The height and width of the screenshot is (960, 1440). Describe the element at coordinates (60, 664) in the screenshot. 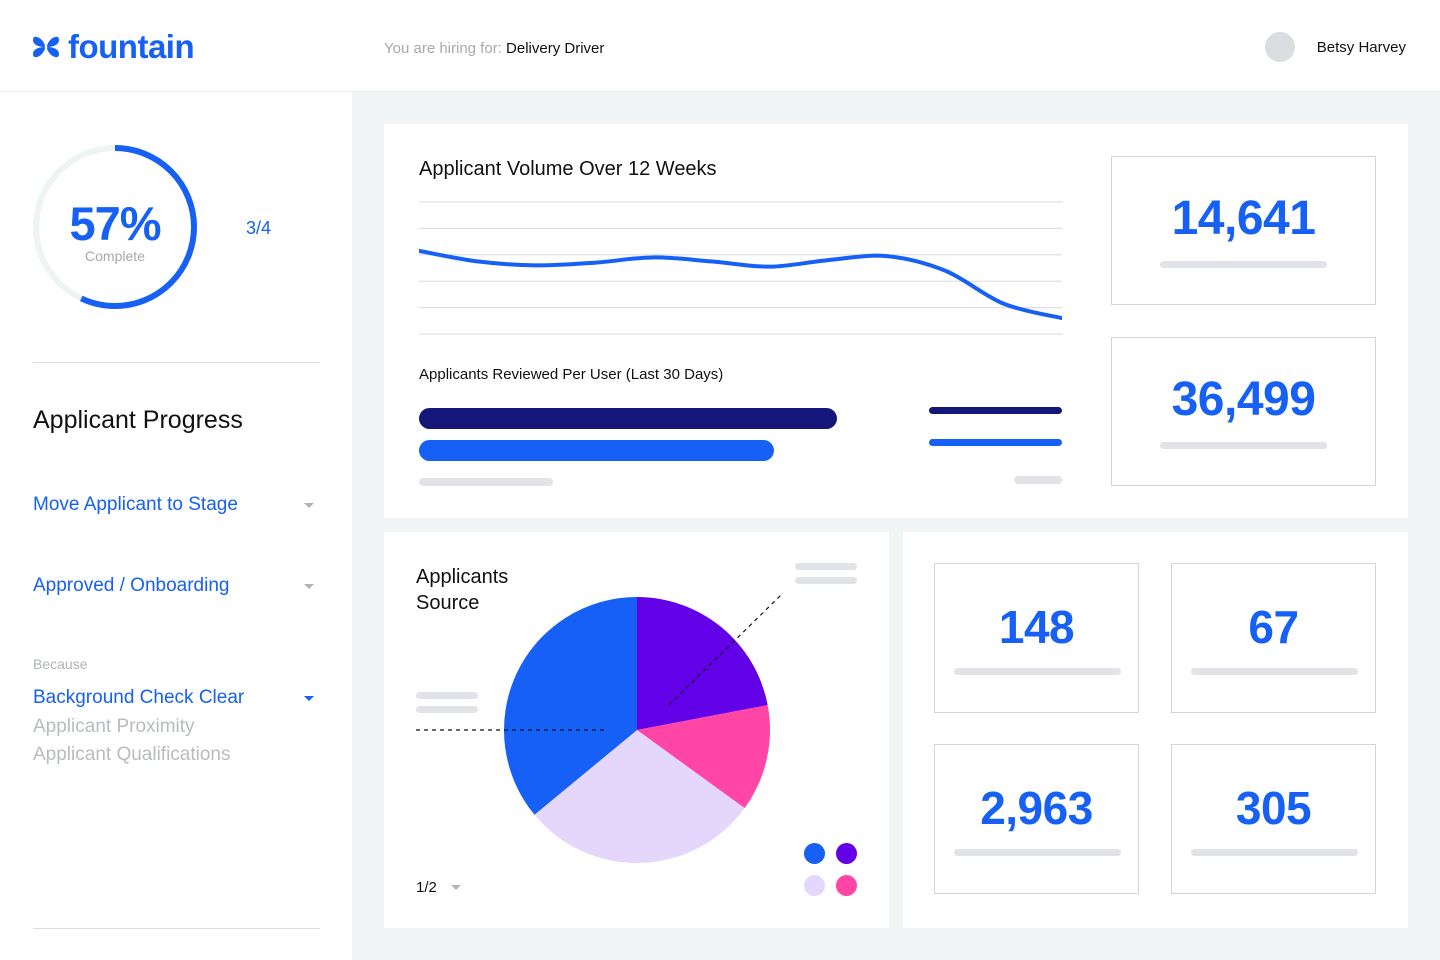

I see `because-label: Because` at that location.